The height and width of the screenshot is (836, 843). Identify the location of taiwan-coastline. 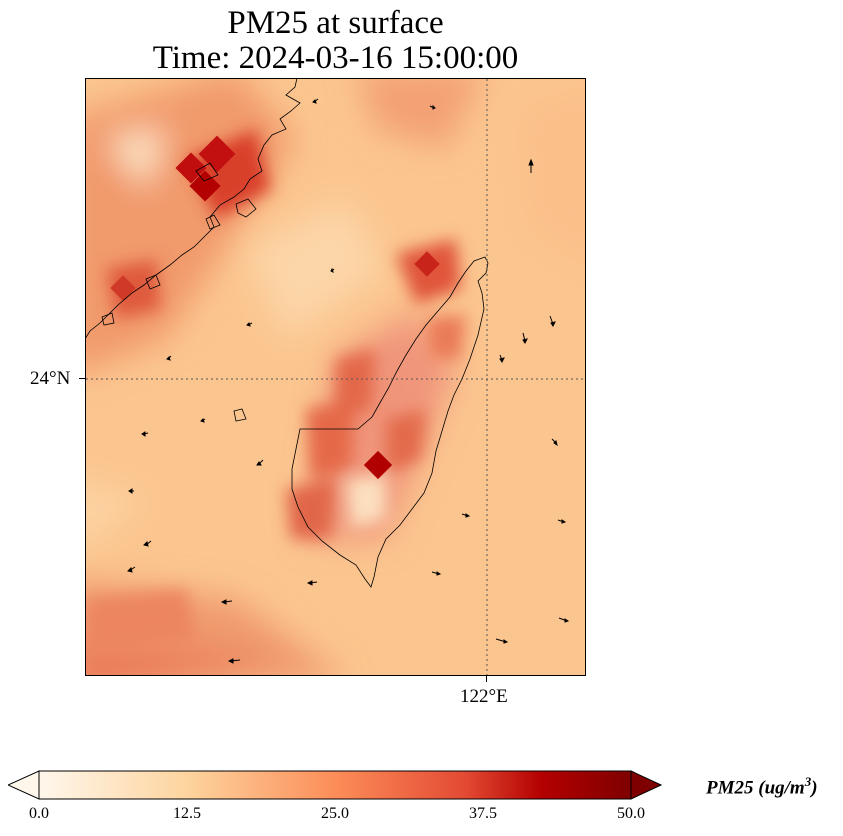
(390, 422).